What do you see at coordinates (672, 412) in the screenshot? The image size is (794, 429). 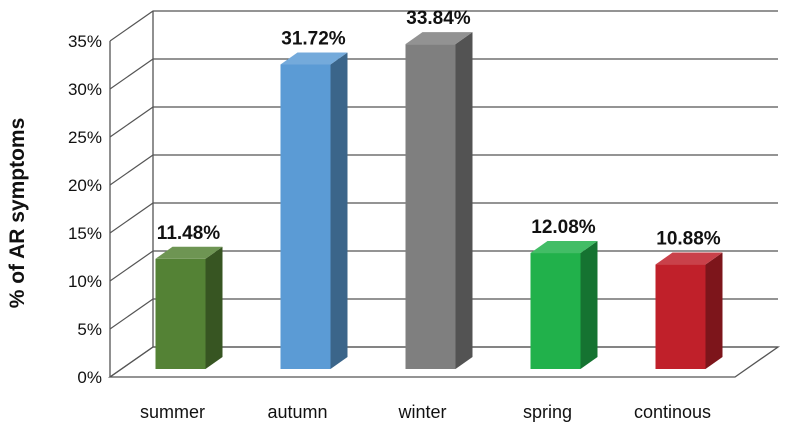 I see `x-category-label: continous` at bounding box center [672, 412].